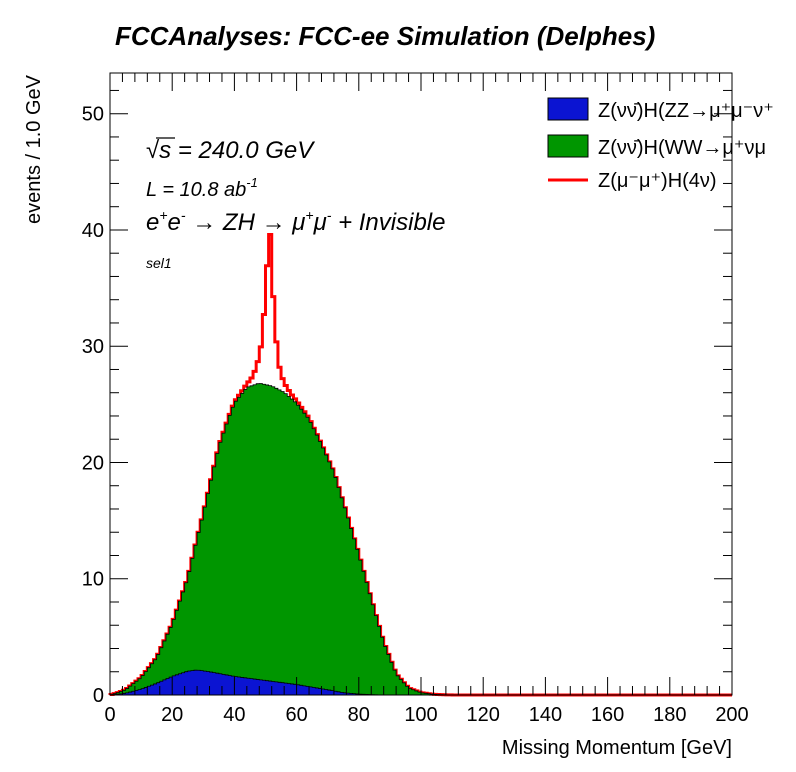 The height and width of the screenshot is (772, 796). Describe the element at coordinates (385, 36) in the screenshot. I see `chart-title: FCCAnalyses: FCC-ee Simulation (Delphes)` at that location.